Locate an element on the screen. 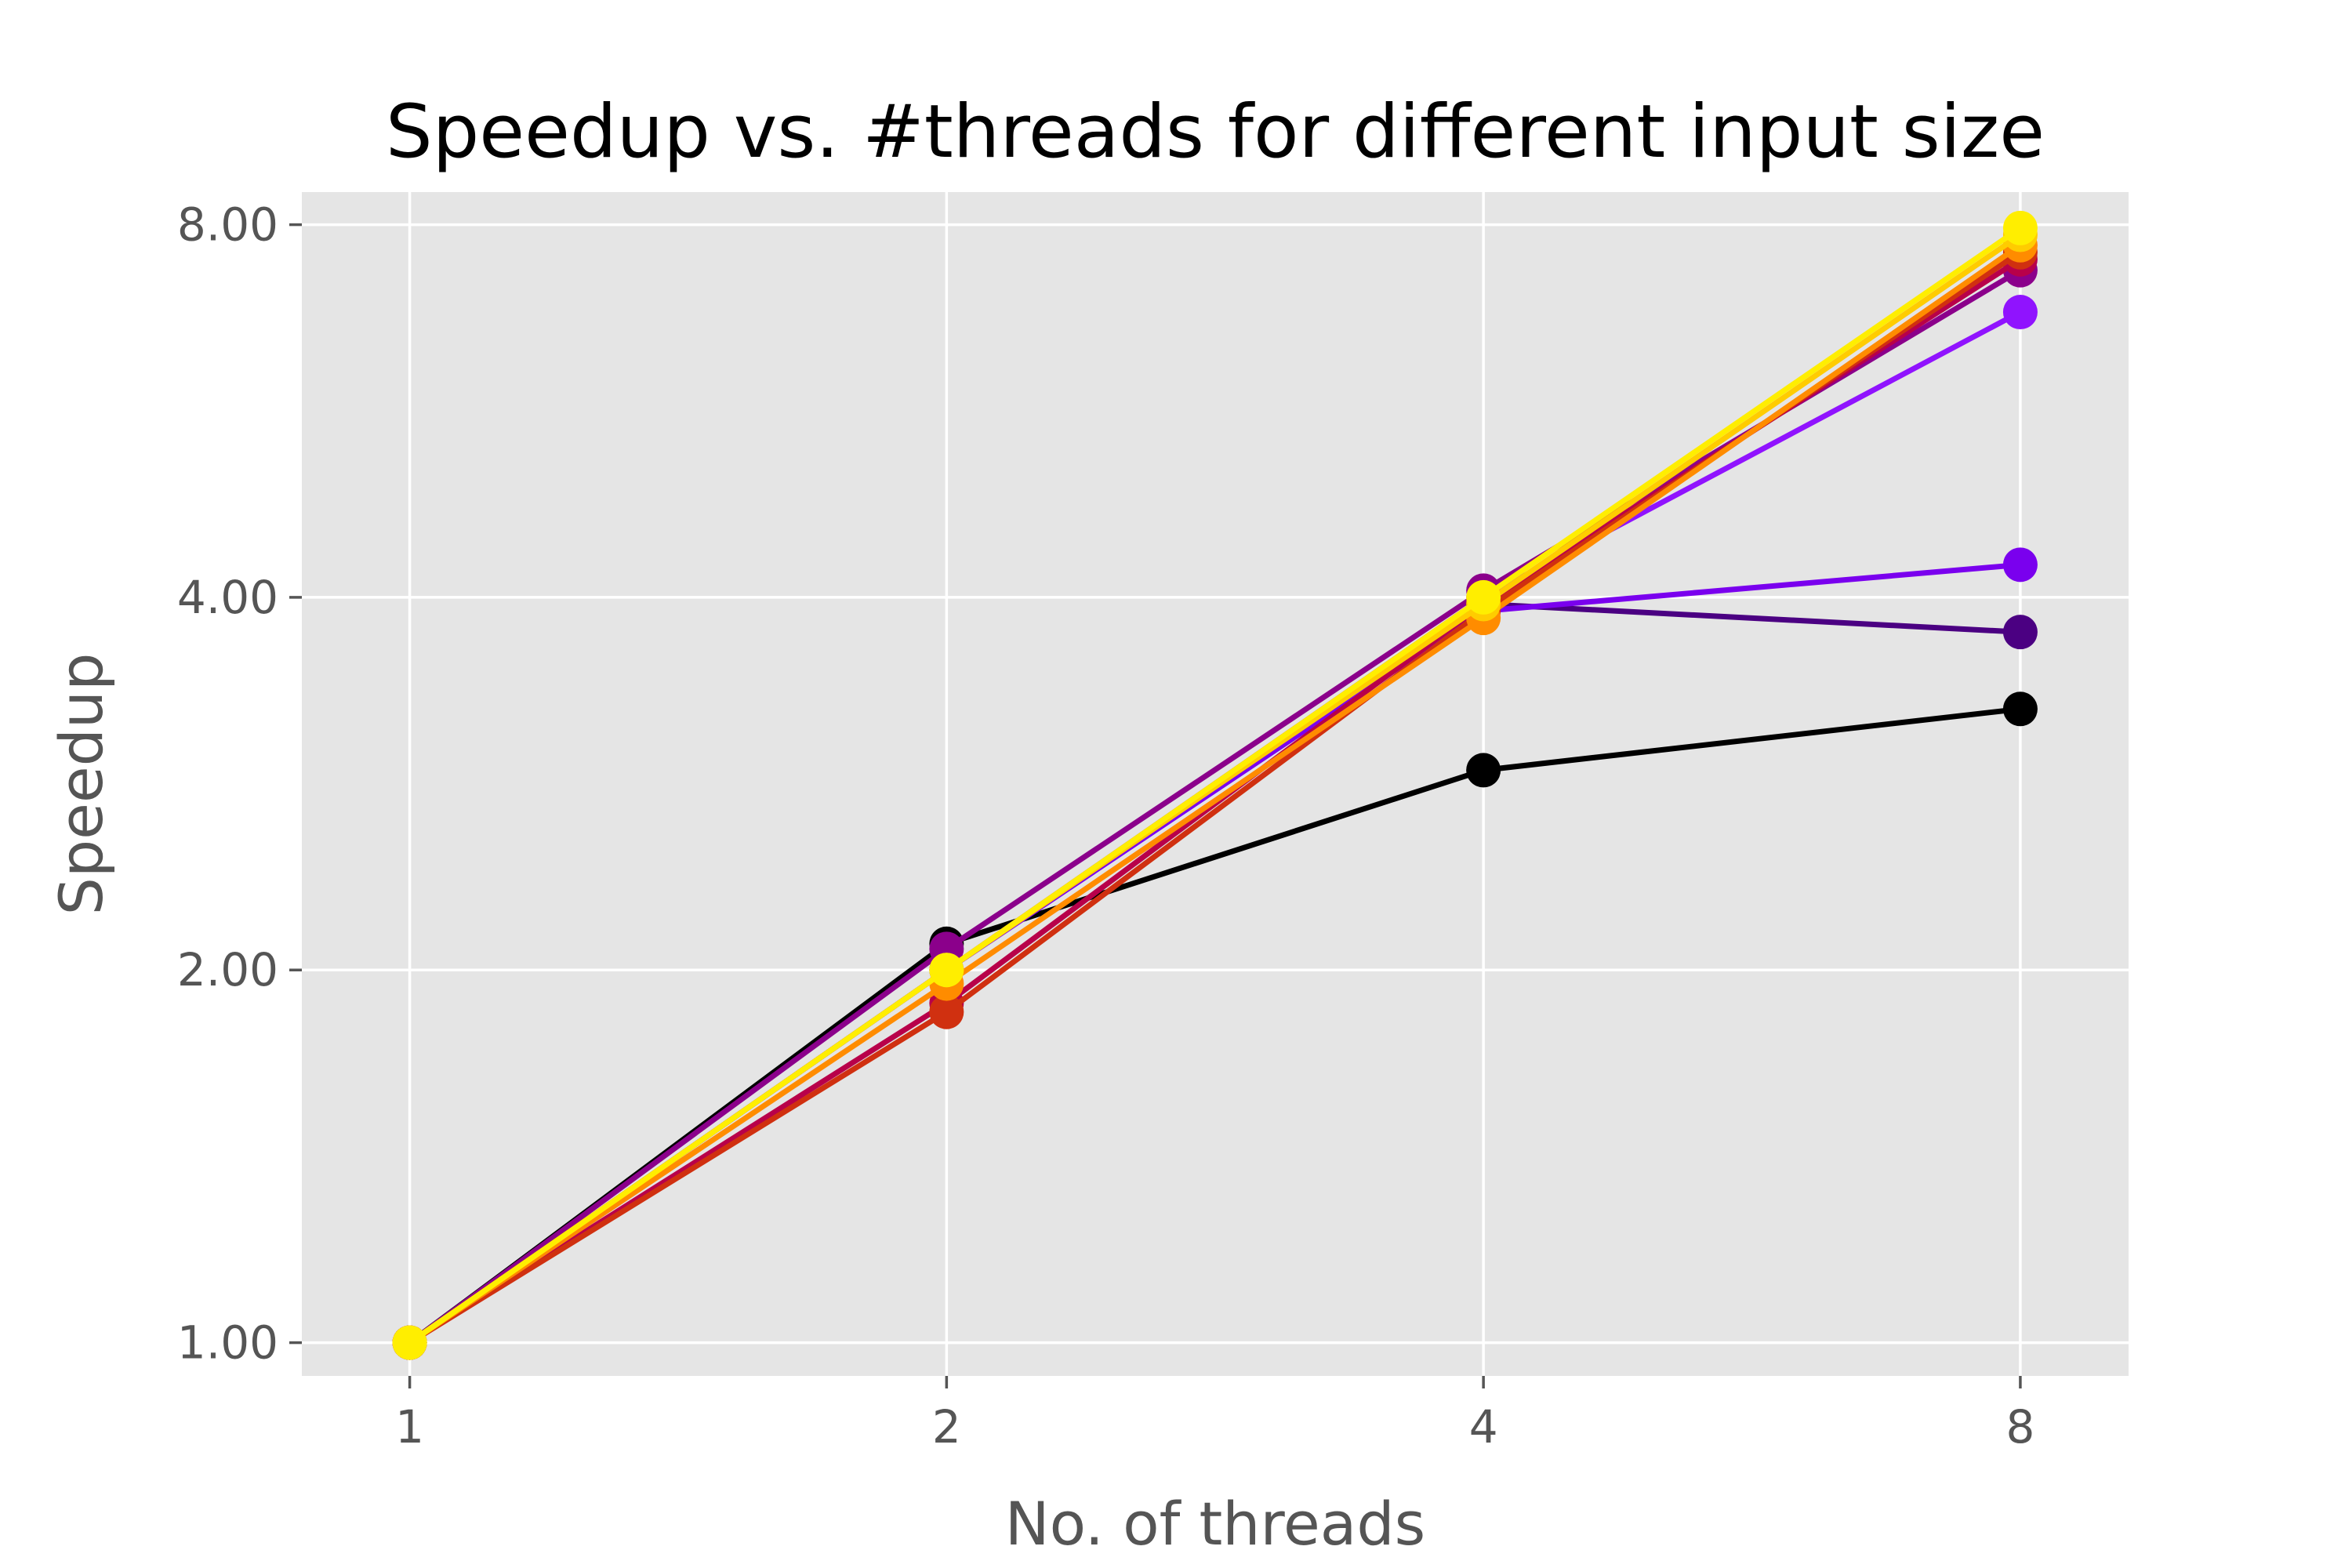  x-tick-label: 8 is located at coordinates (2019, 1427).